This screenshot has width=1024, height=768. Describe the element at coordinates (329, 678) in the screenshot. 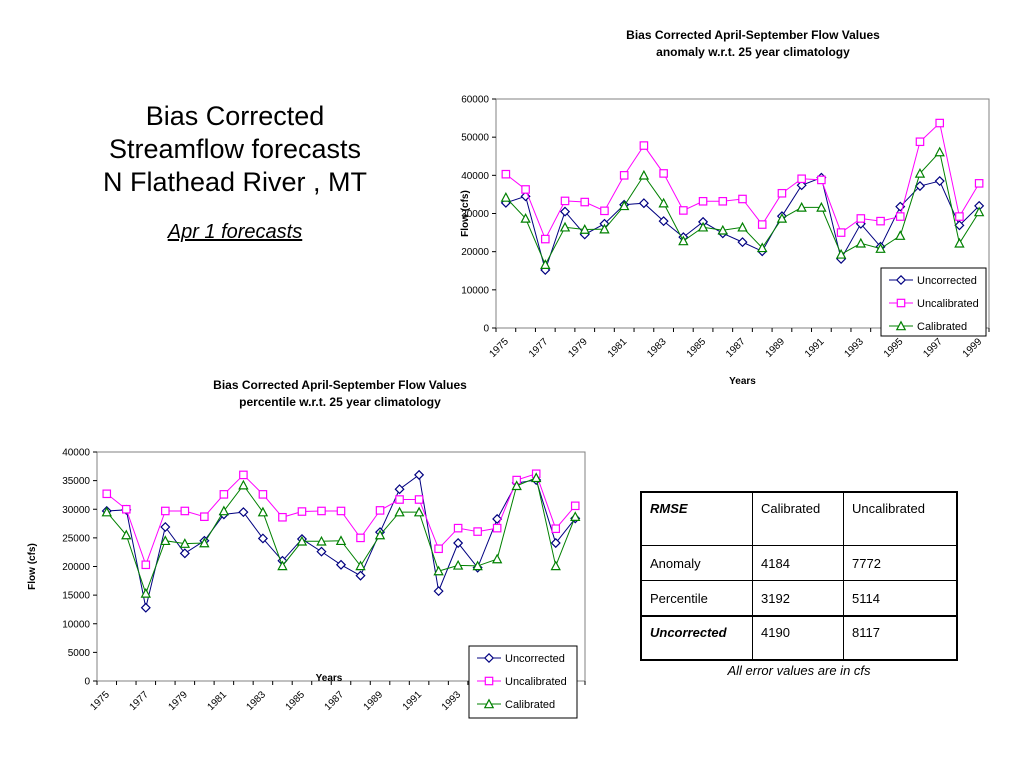

I see `percentile-x-axis-label: Years` at that location.